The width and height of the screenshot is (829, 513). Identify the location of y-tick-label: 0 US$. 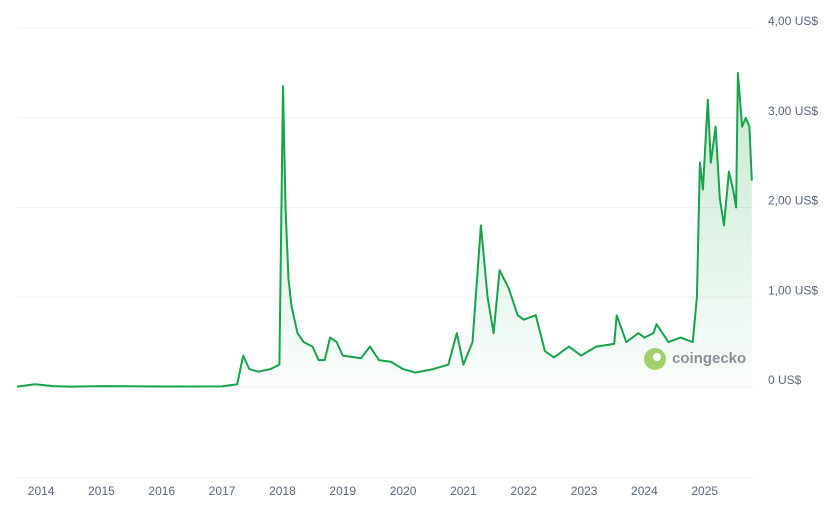
(785, 380).